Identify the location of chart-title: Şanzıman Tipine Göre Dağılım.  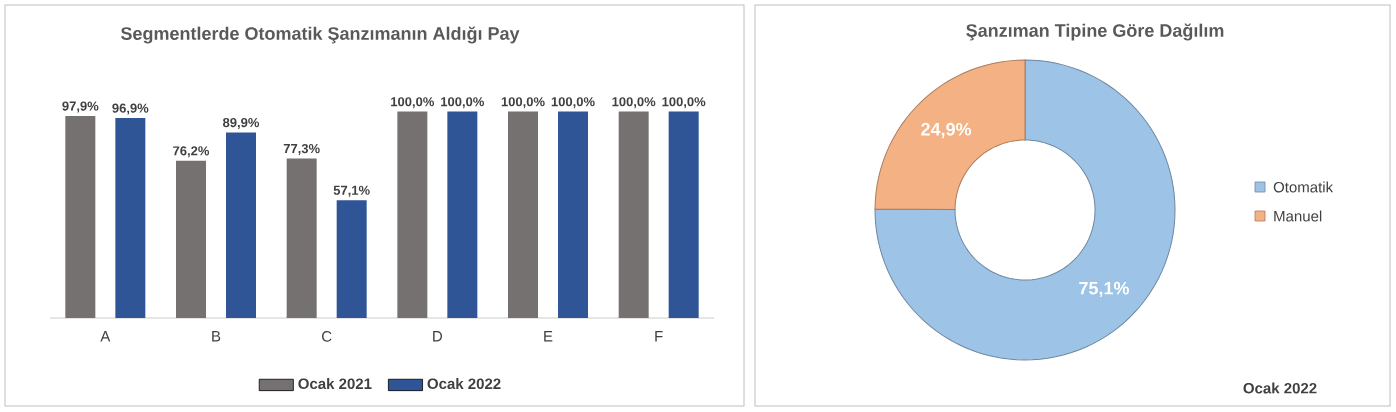
(1095, 32).